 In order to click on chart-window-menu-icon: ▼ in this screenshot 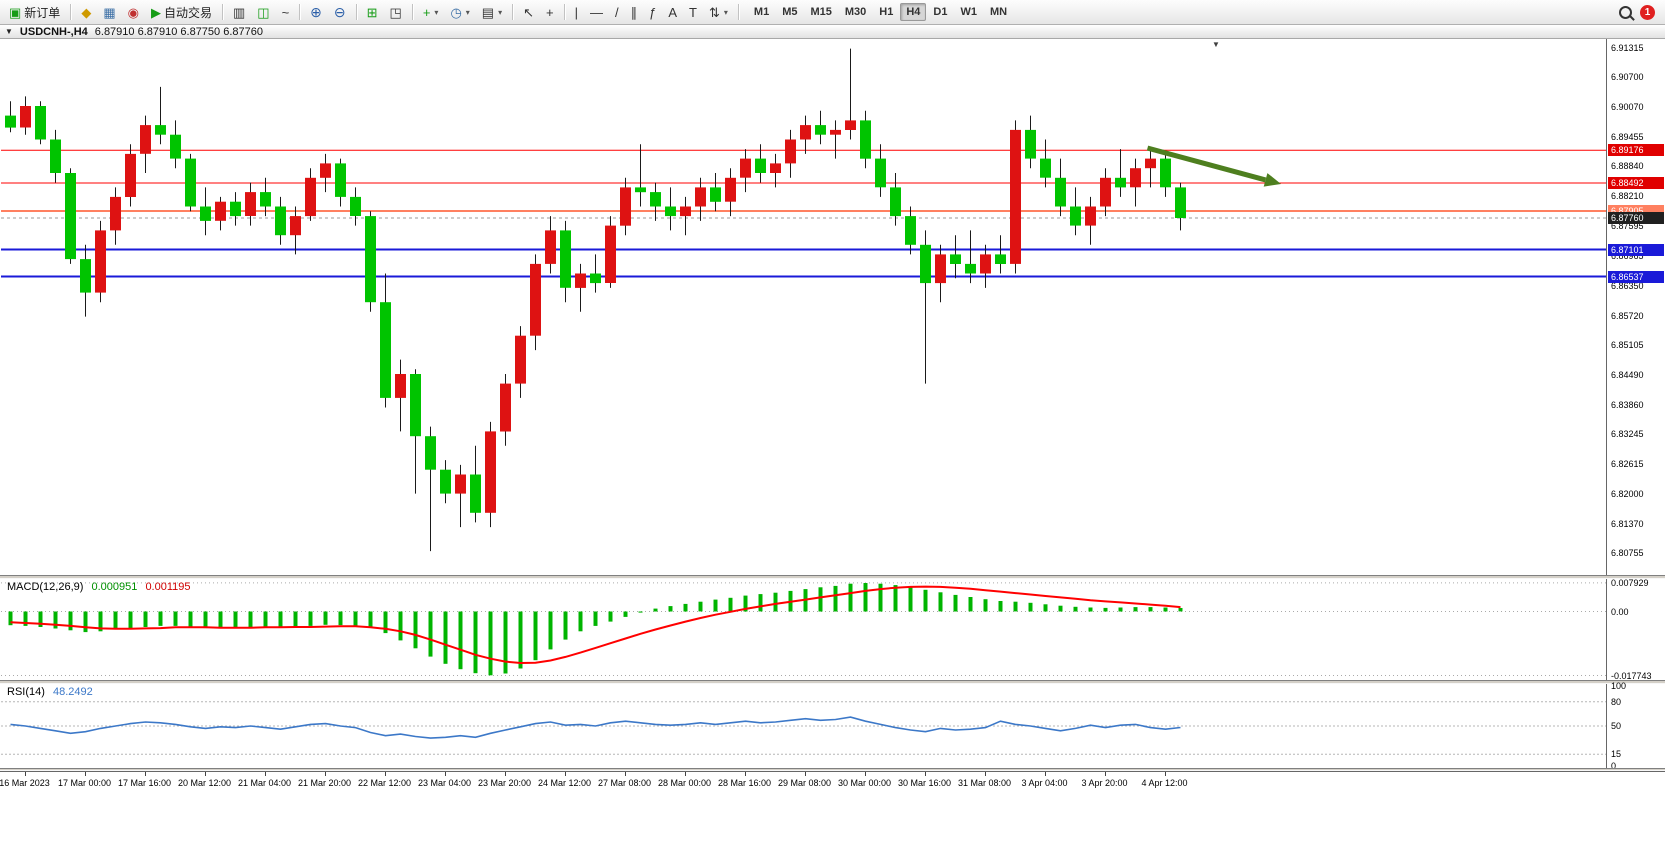, I will do `click(9, 31)`.